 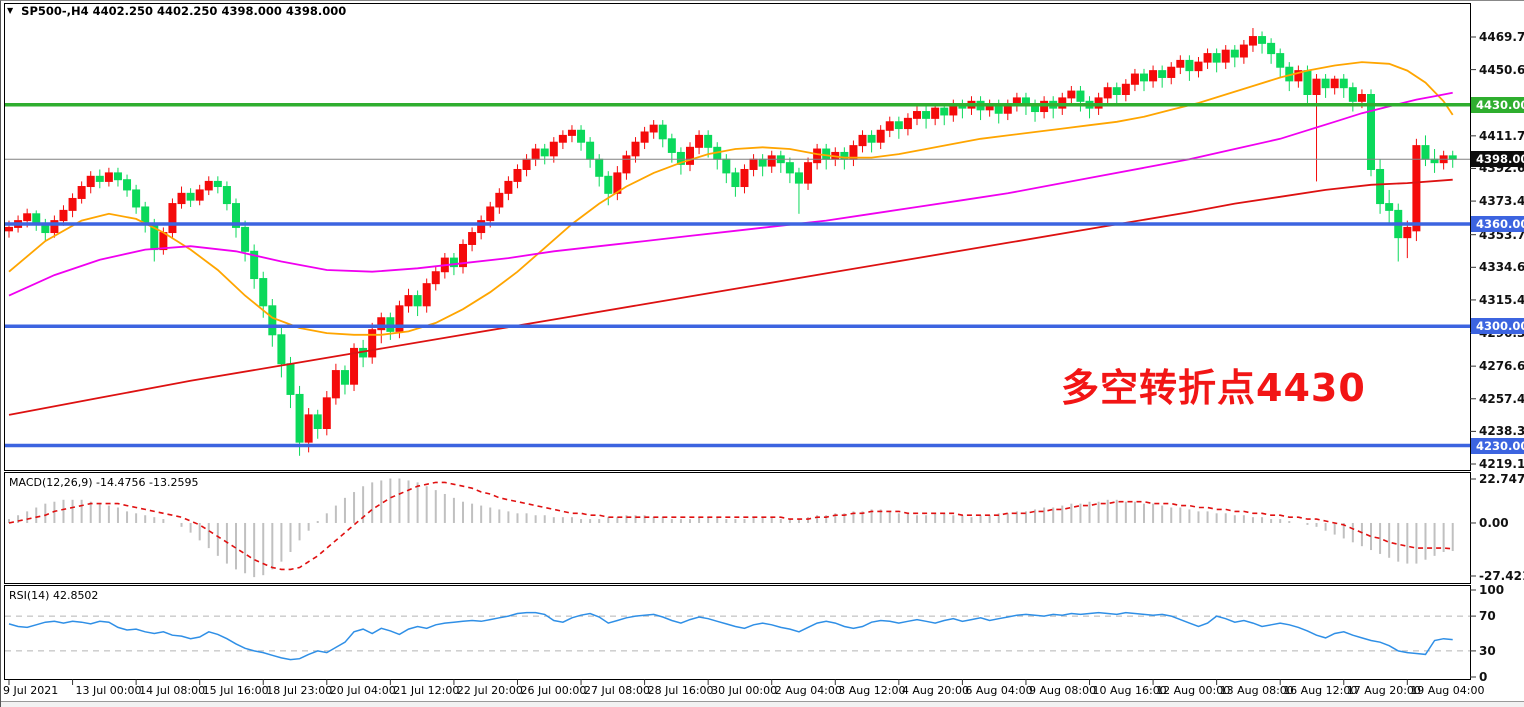 What do you see at coordinates (235, 690) in the screenshot?
I see `time-axis-label: 15 Jul 16:00` at bounding box center [235, 690].